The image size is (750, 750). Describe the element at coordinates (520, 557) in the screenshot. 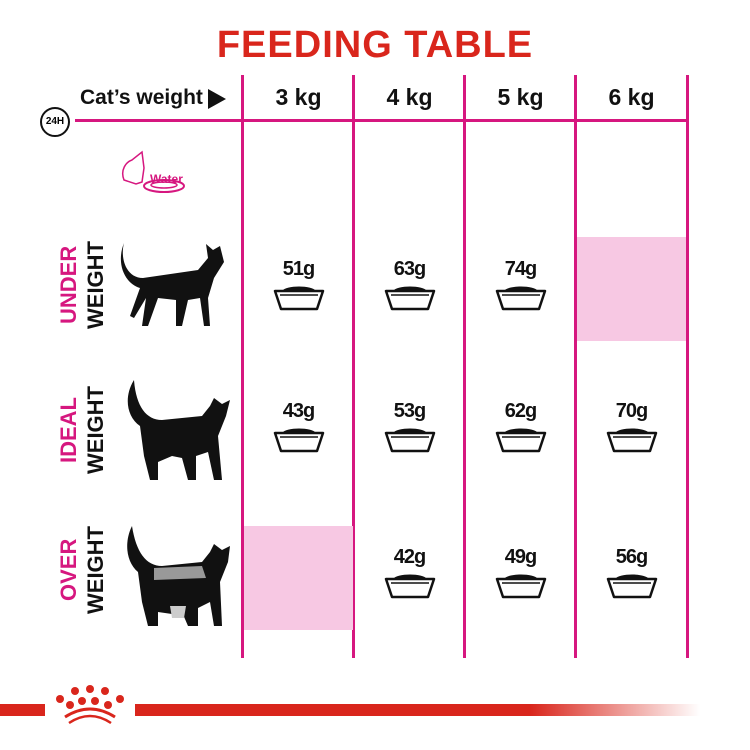

I see `daily-amount: 49g` at that location.